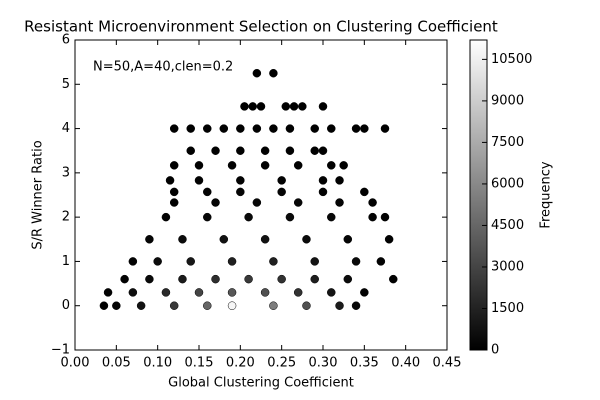 Image resolution: width=600 pixels, height=400 pixels. I want to click on x-tick-label: 0.45, so click(447, 363).